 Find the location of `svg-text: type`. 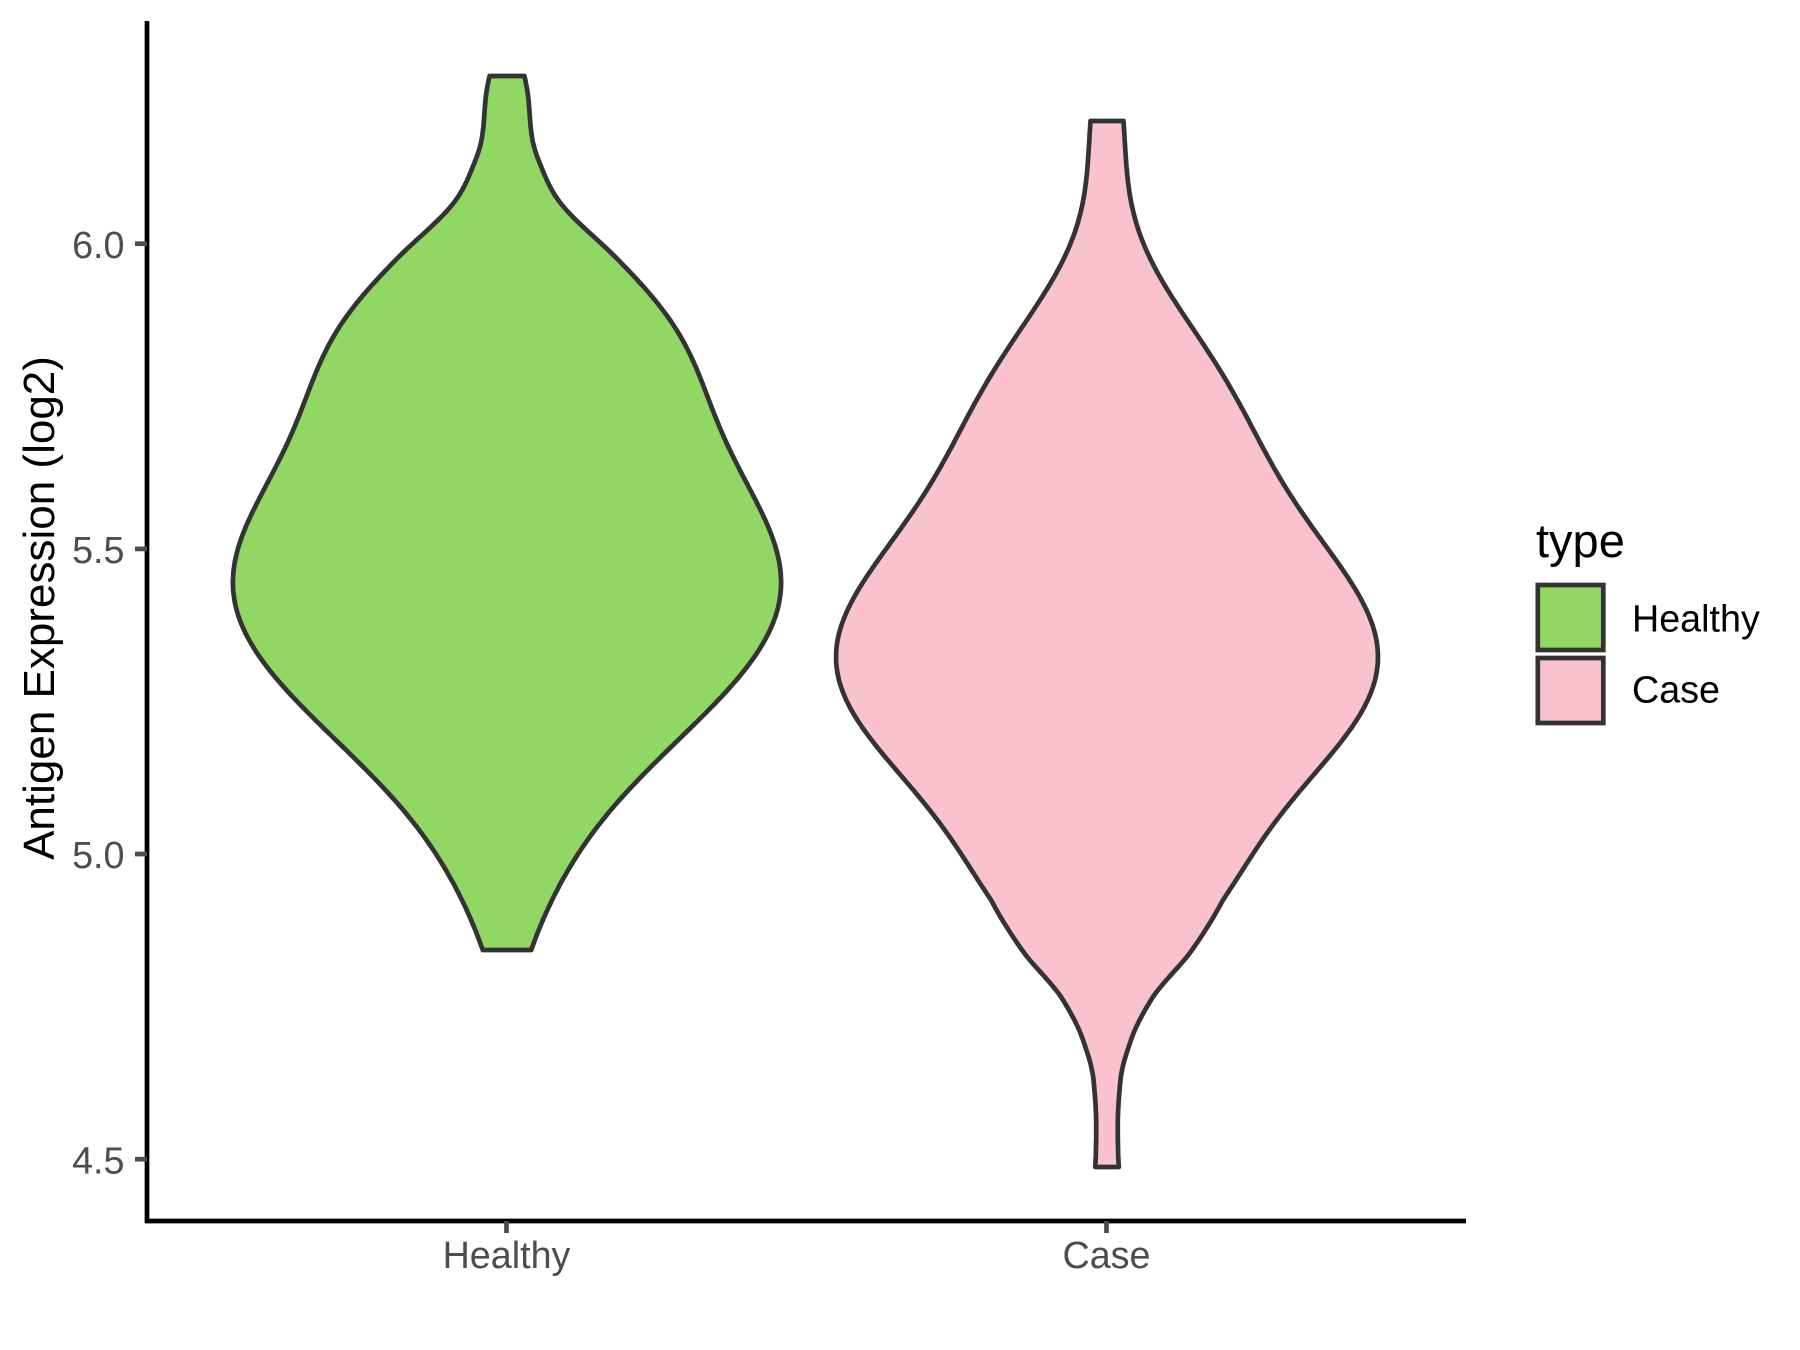

svg-text: type is located at coordinates (1580, 540).